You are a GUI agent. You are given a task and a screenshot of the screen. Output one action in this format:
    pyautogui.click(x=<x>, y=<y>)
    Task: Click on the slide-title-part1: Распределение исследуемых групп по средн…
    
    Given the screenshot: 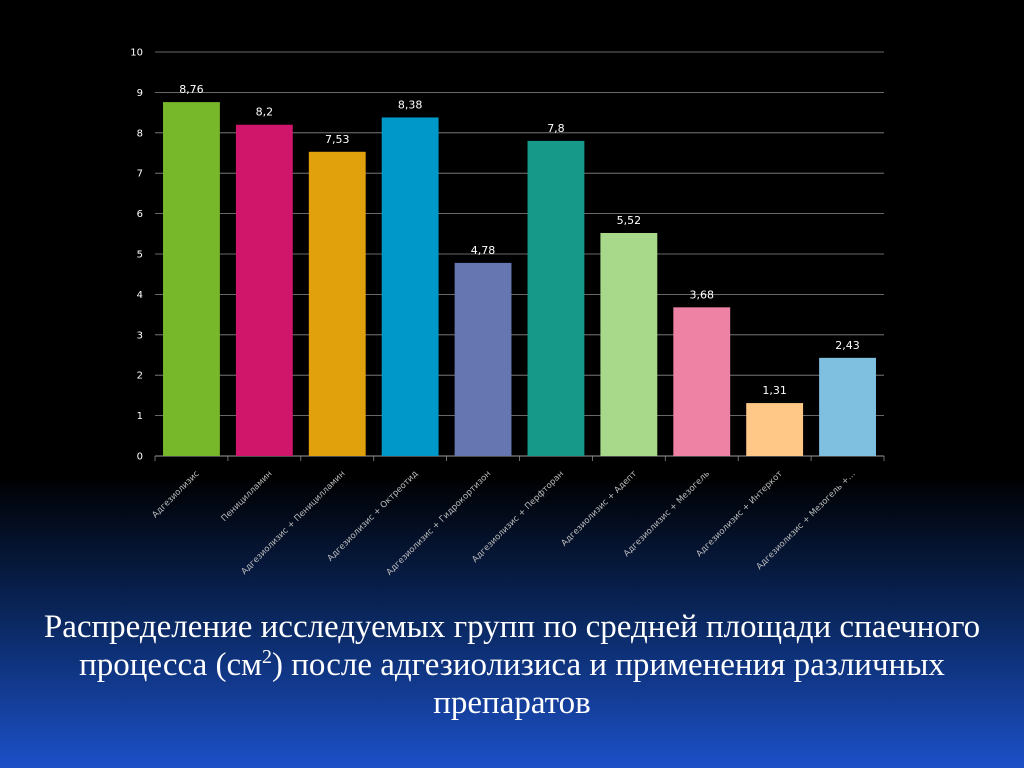 What is the action you would take?
    pyautogui.click(x=512, y=646)
    